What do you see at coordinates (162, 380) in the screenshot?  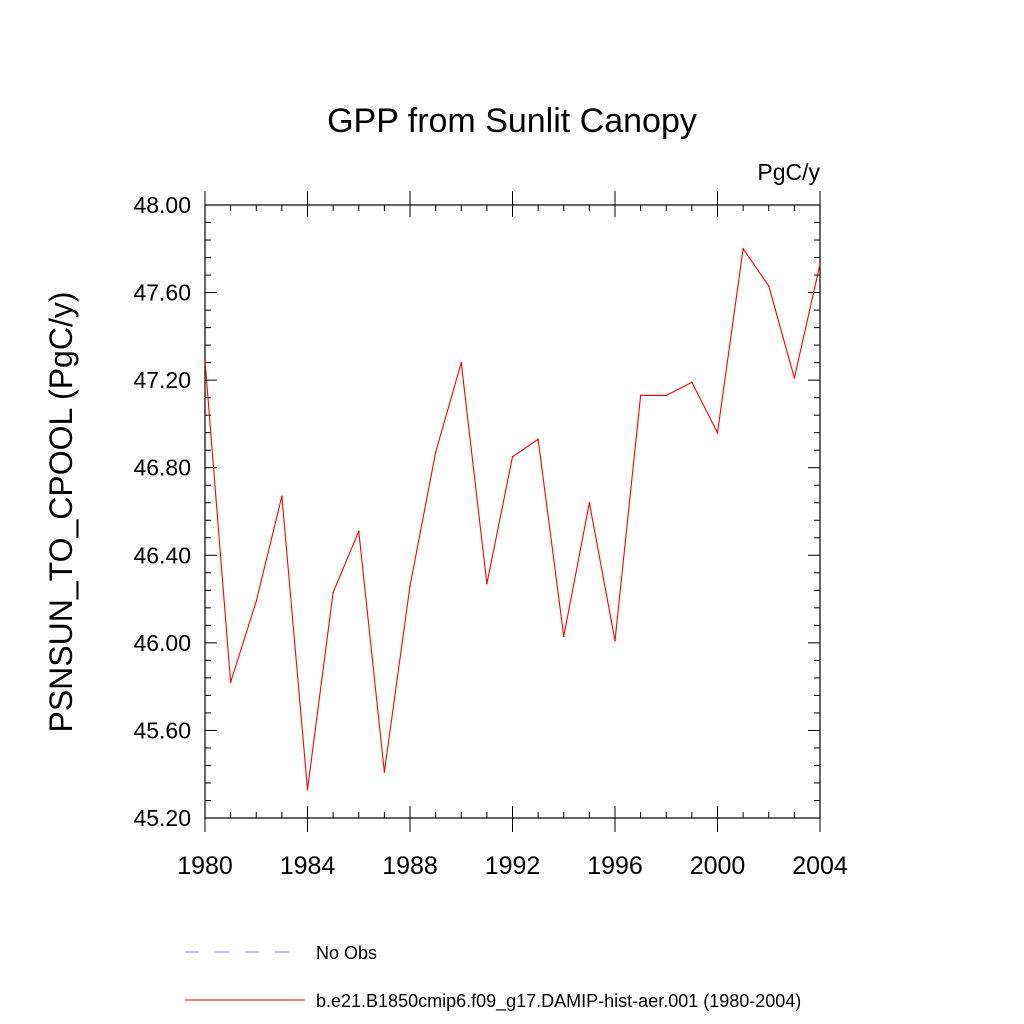 I see `y-tick-label: 47.20` at bounding box center [162, 380].